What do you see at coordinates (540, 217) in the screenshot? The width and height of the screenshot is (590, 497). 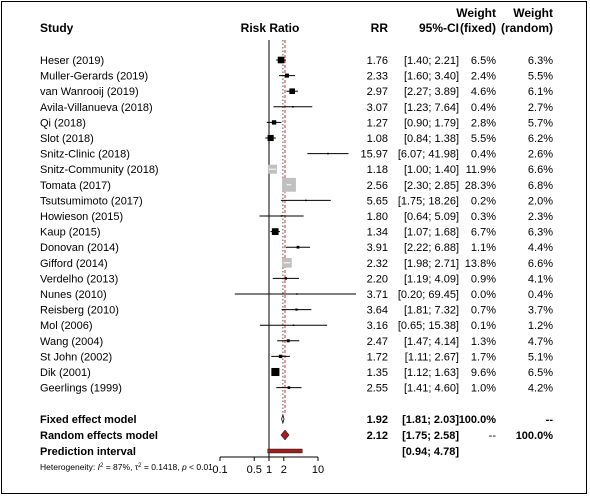 I see `study-weight-random: 2.3%` at bounding box center [540, 217].